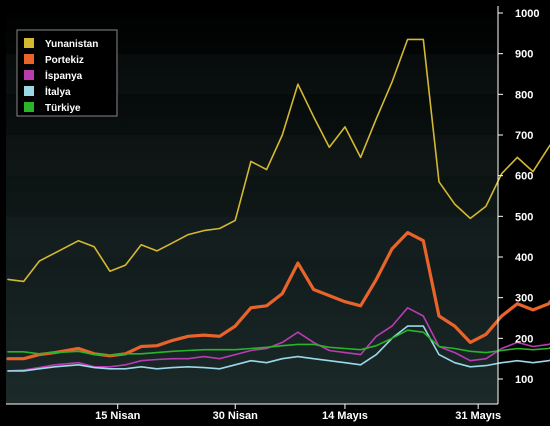  Describe the element at coordinates (527, 14) in the screenshot. I see `y-tick-label: 1000` at that location.